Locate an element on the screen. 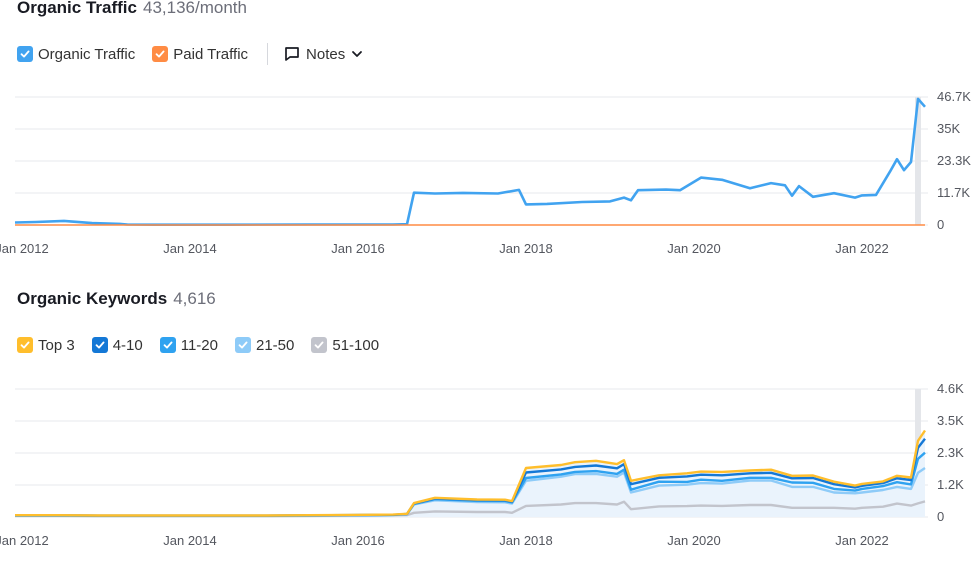 This screenshot has height=568, width=976. organic-keywords-title: Organic Keywords is located at coordinates (92, 298).